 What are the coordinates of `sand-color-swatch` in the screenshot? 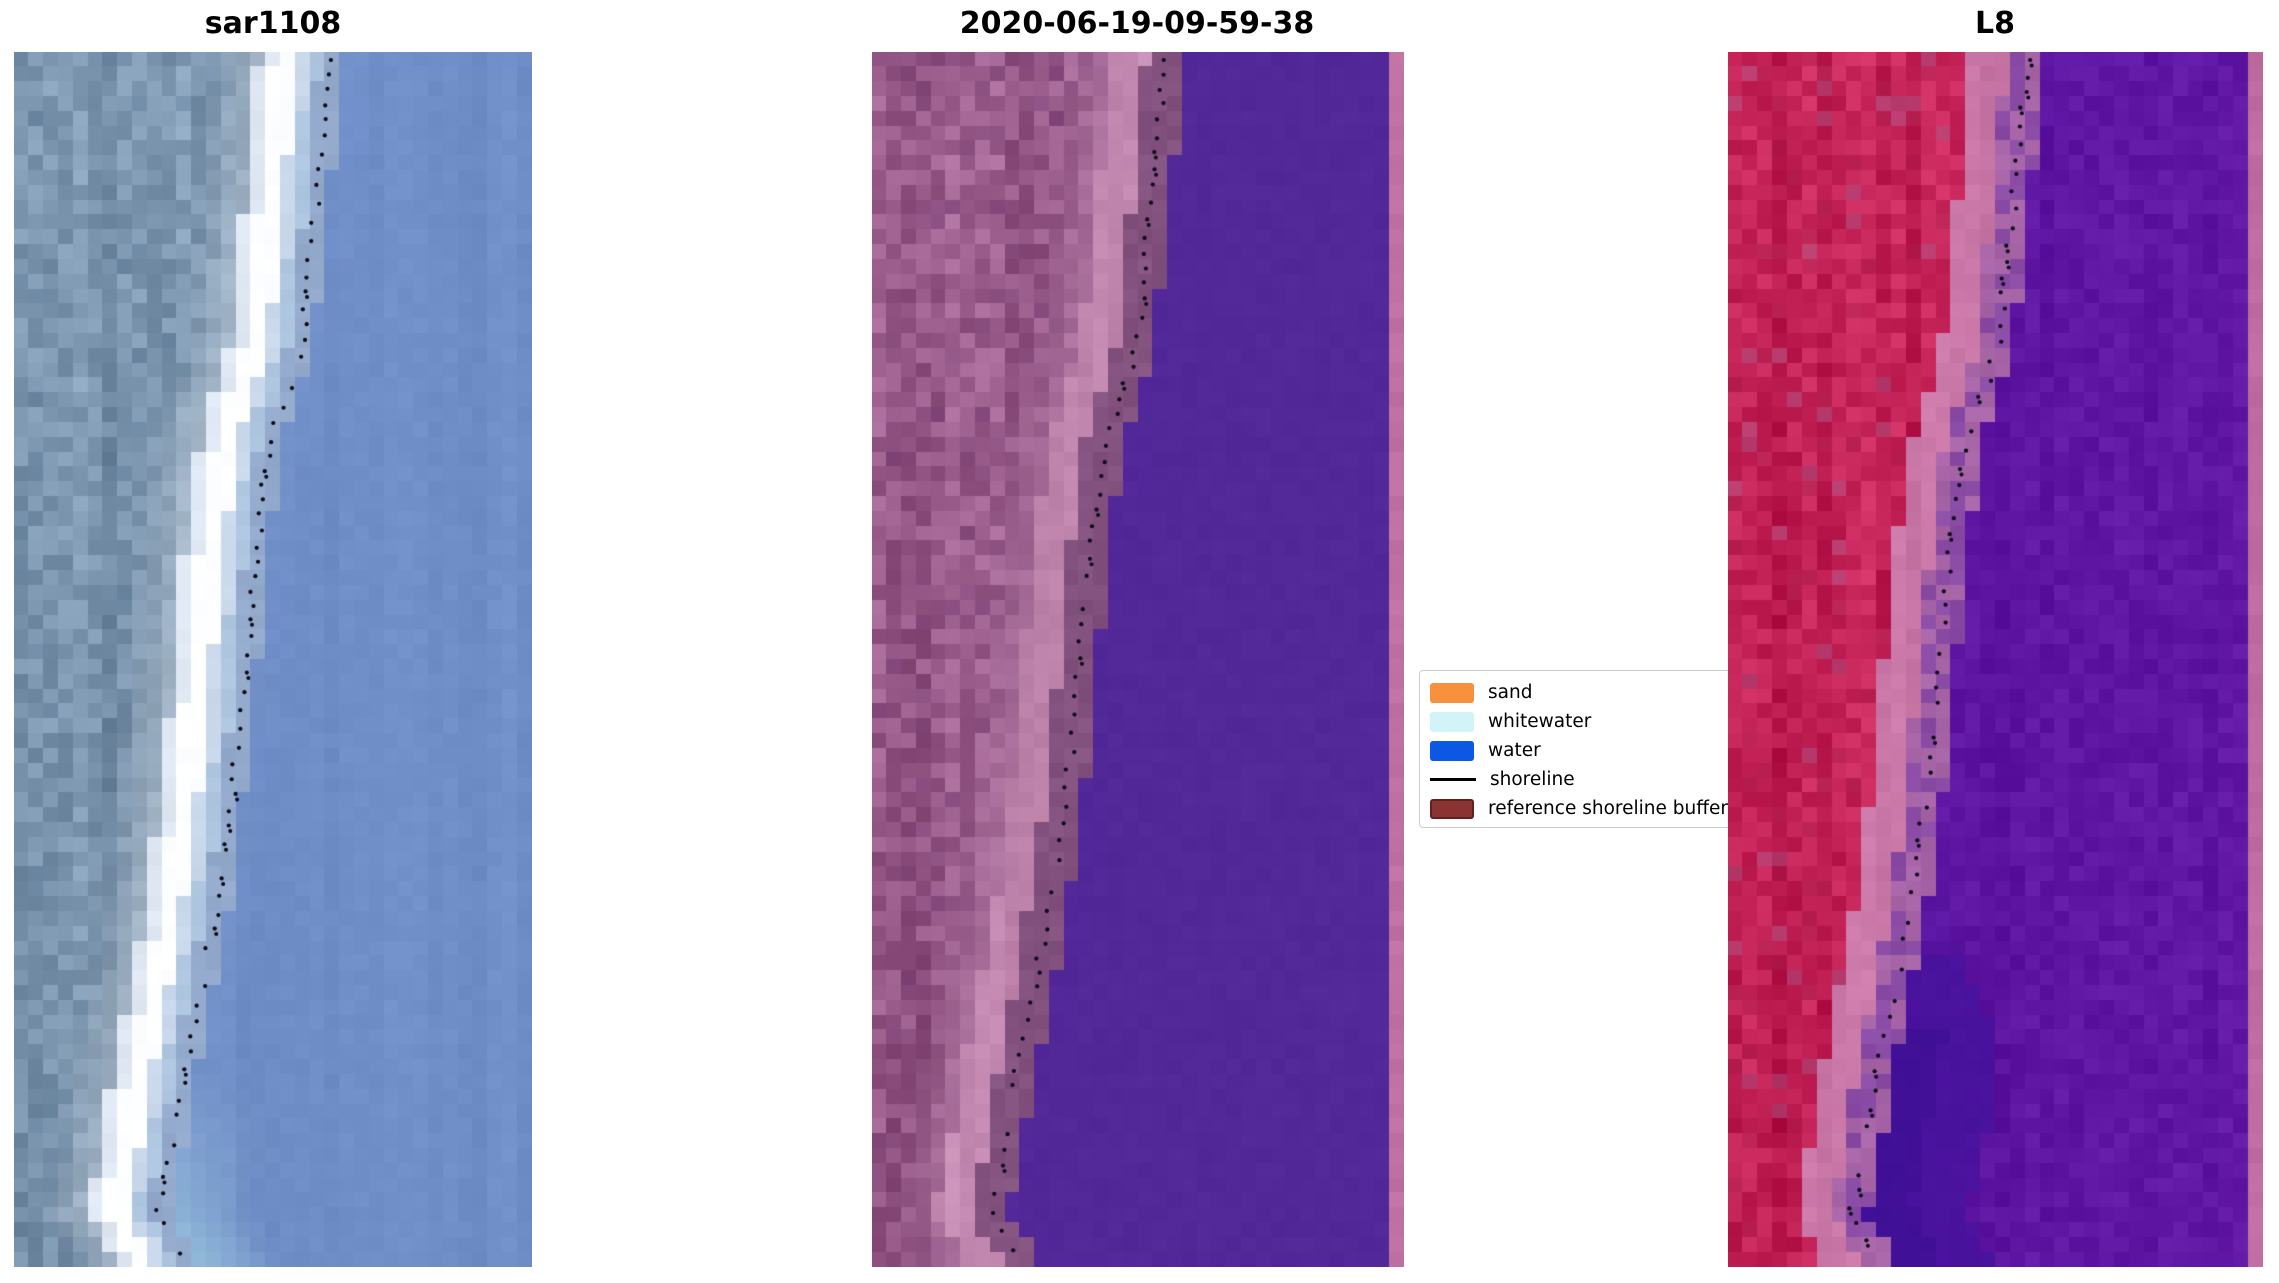 It's located at (1452, 692).